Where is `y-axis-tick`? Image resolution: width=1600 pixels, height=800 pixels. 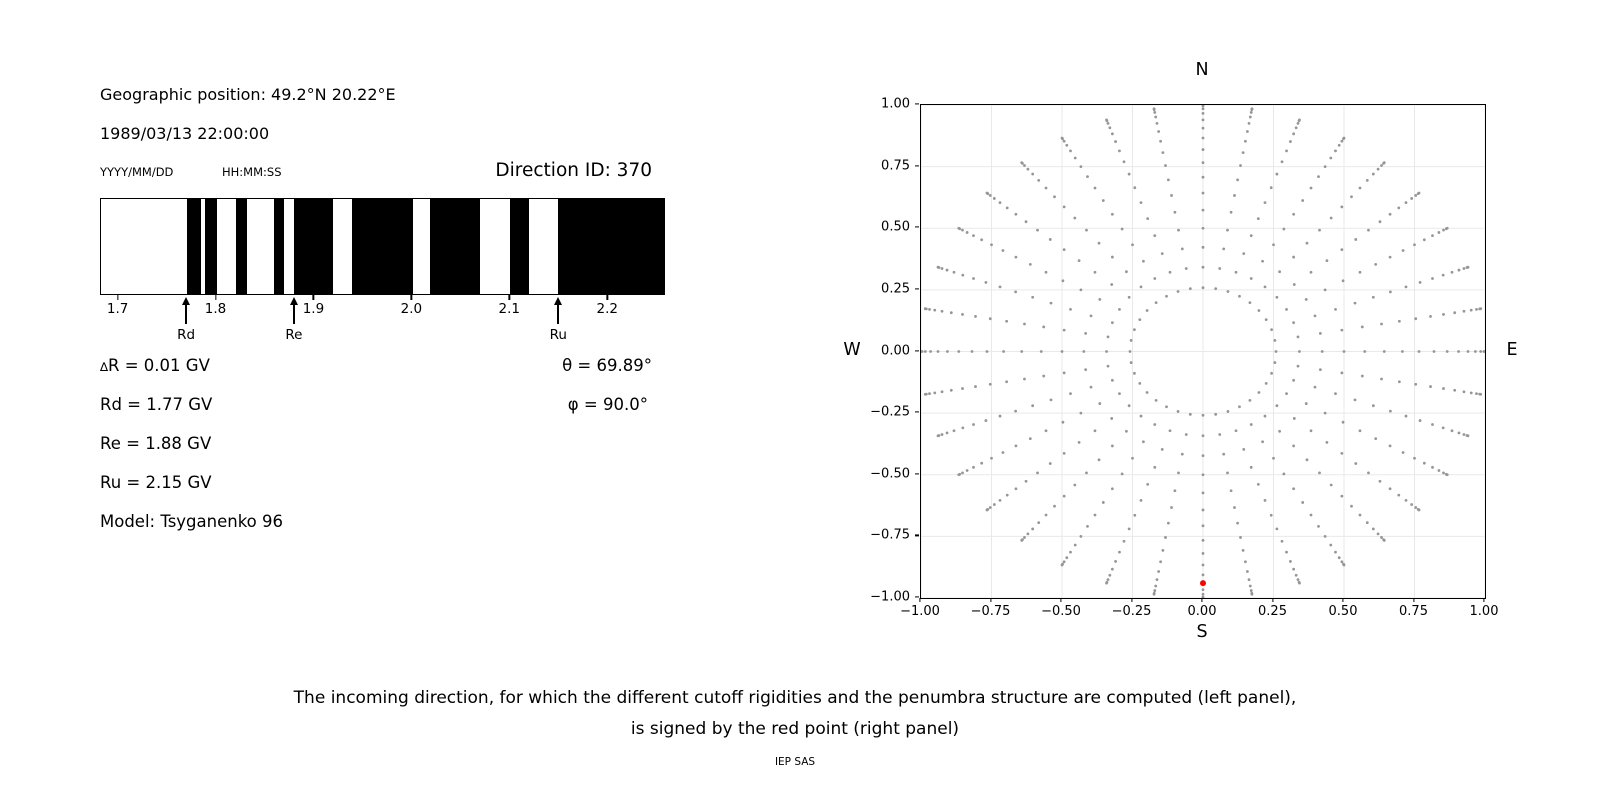
y-axis-tick is located at coordinates (917, 289).